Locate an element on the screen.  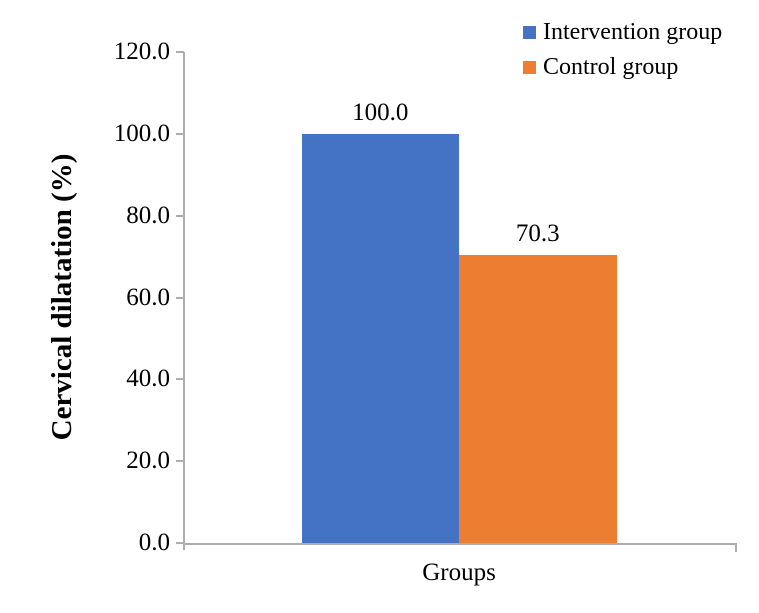
legend: Intervention group Control group is located at coordinates (622, 54).